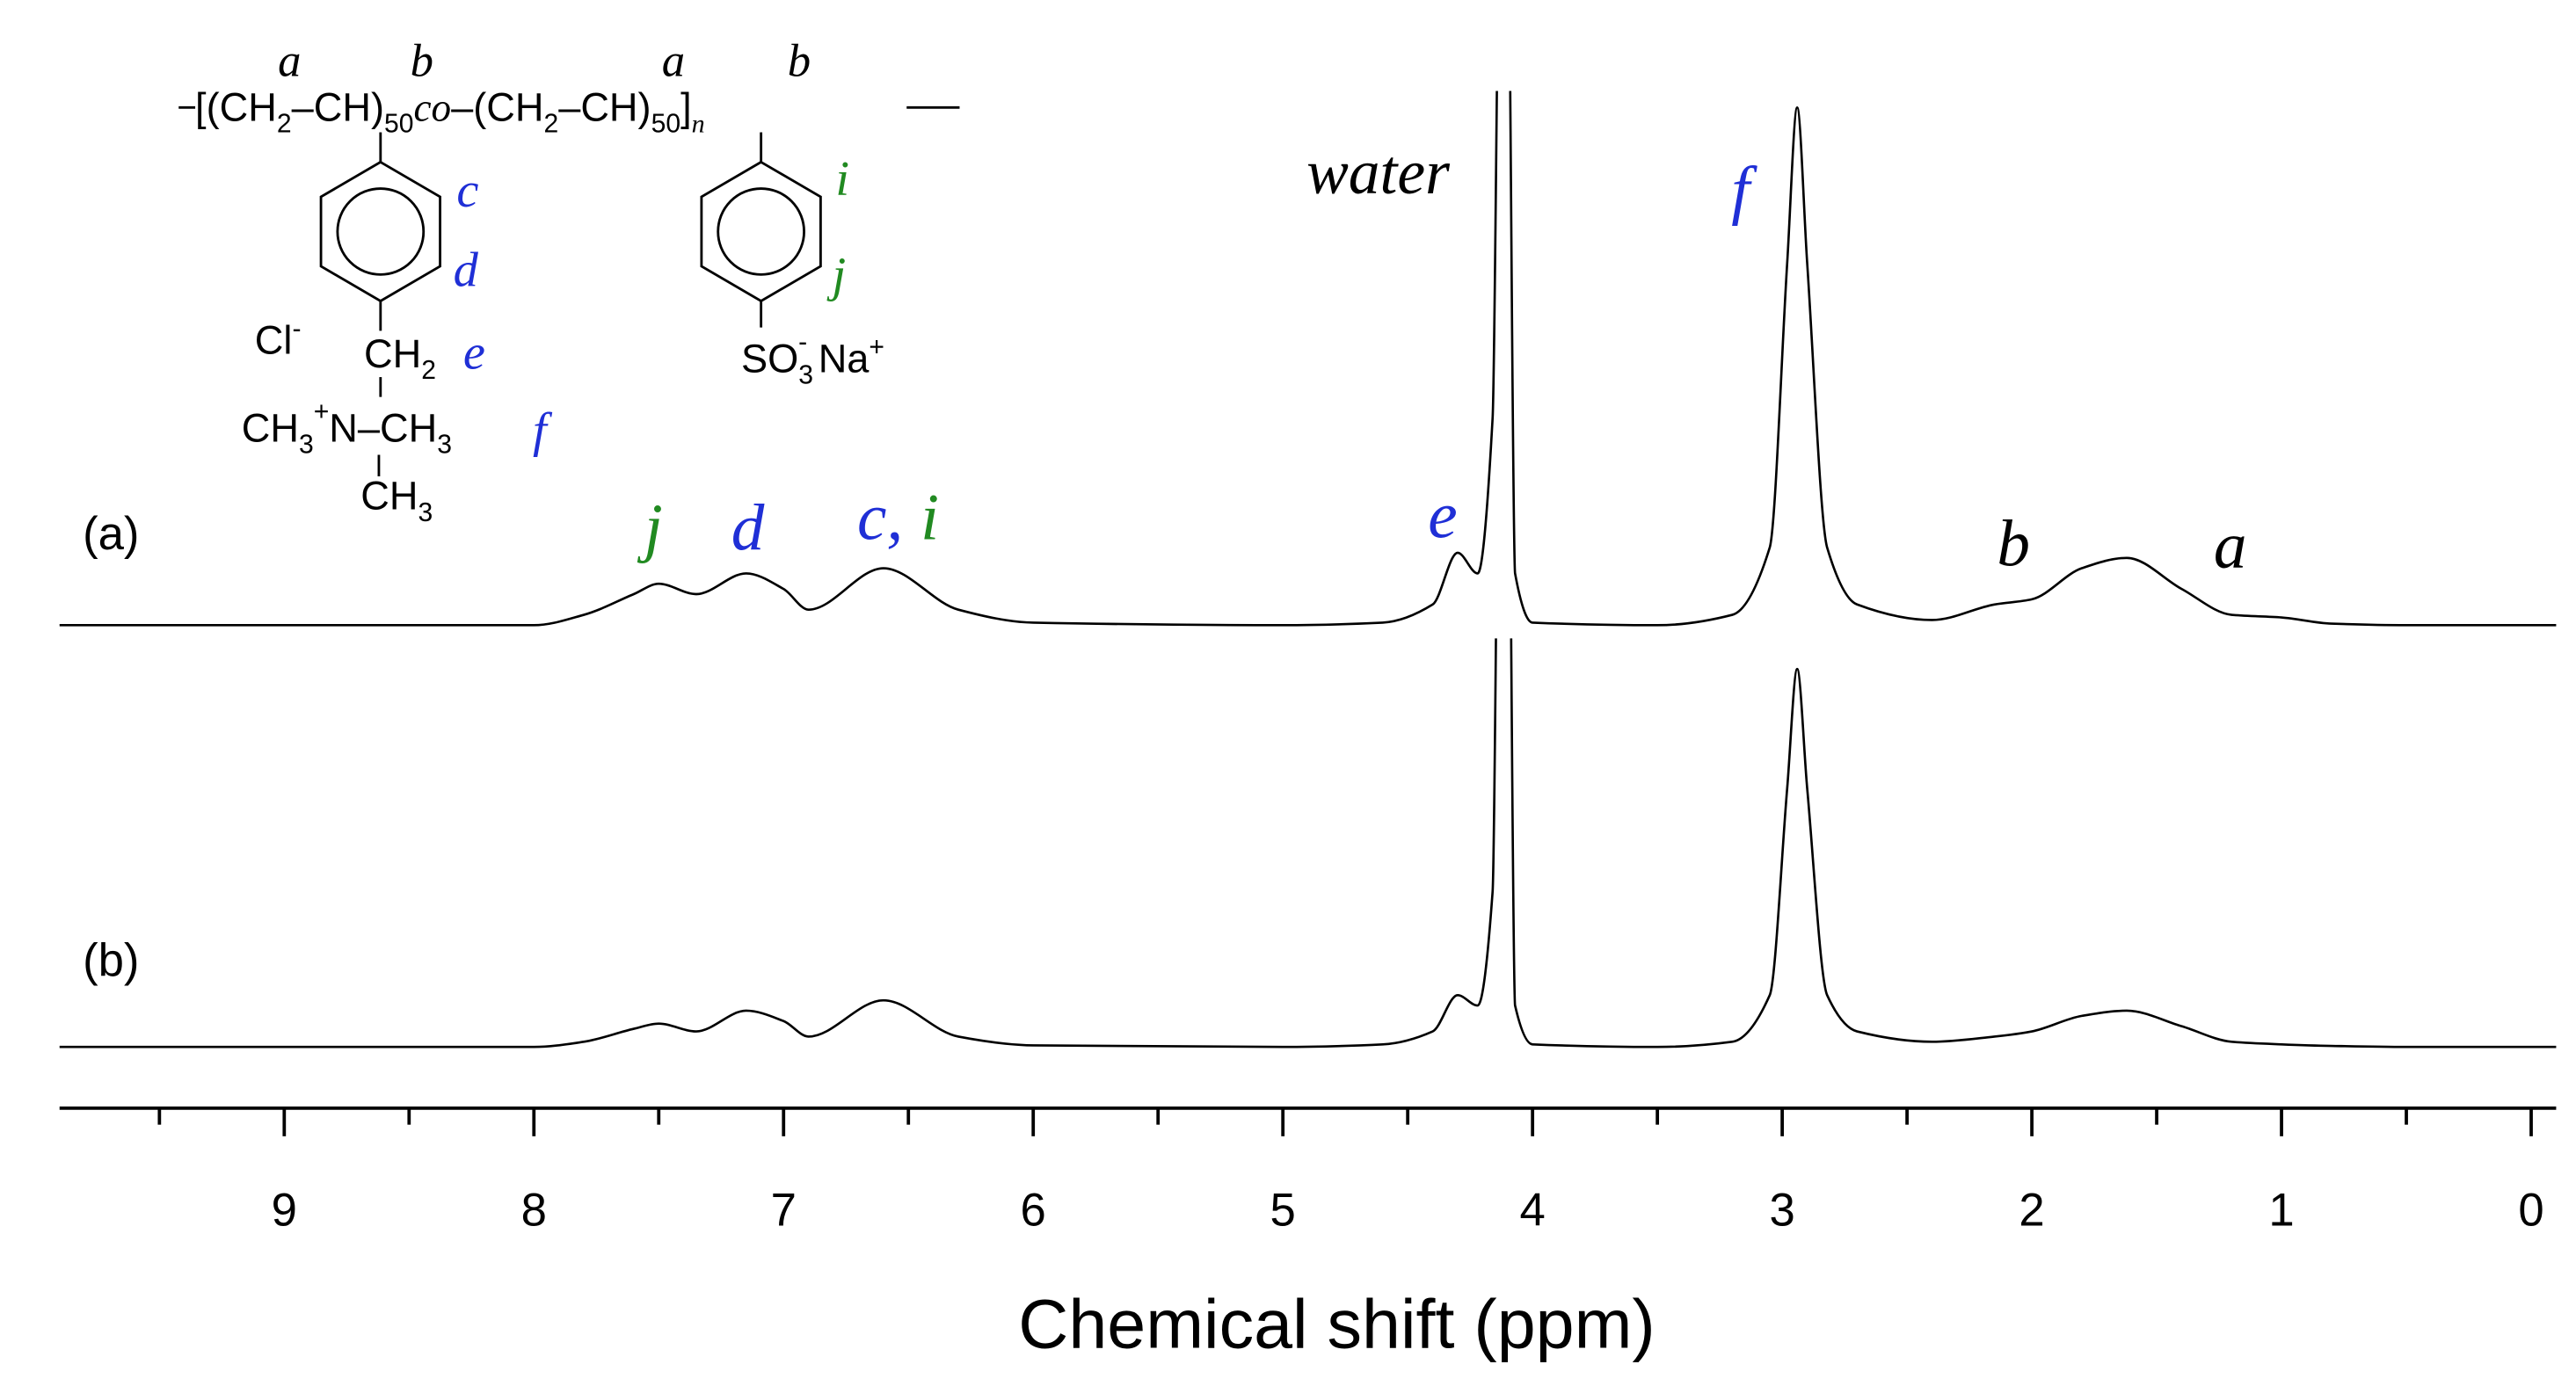 This screenshot has width=2576, height=1386. Describe the element at coordinates (543, 430) in the screenshot. I see `methyl-label: f` at that location.